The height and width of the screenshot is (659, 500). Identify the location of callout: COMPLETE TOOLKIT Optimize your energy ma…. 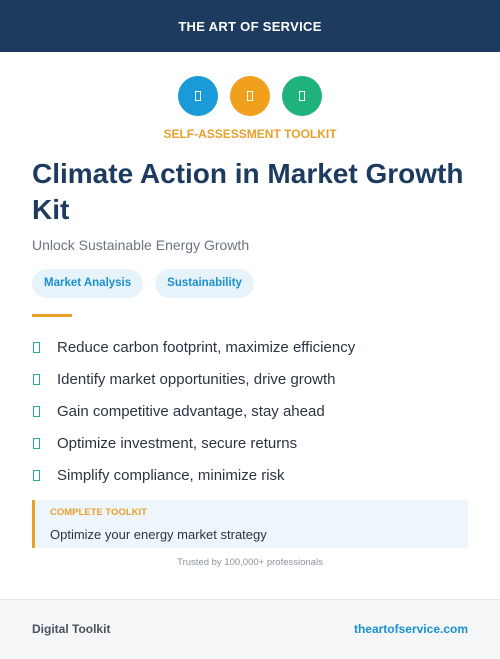
(250, 524).